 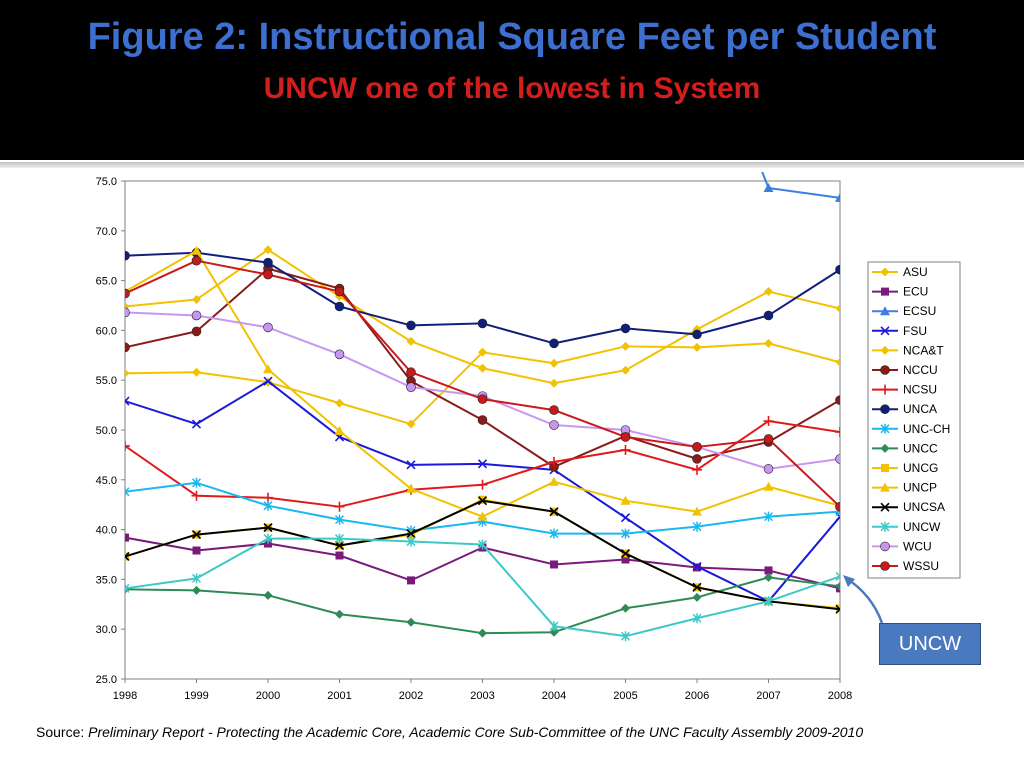 I want to click on series-ecsu-lead-line, so click(x=765, y=180).